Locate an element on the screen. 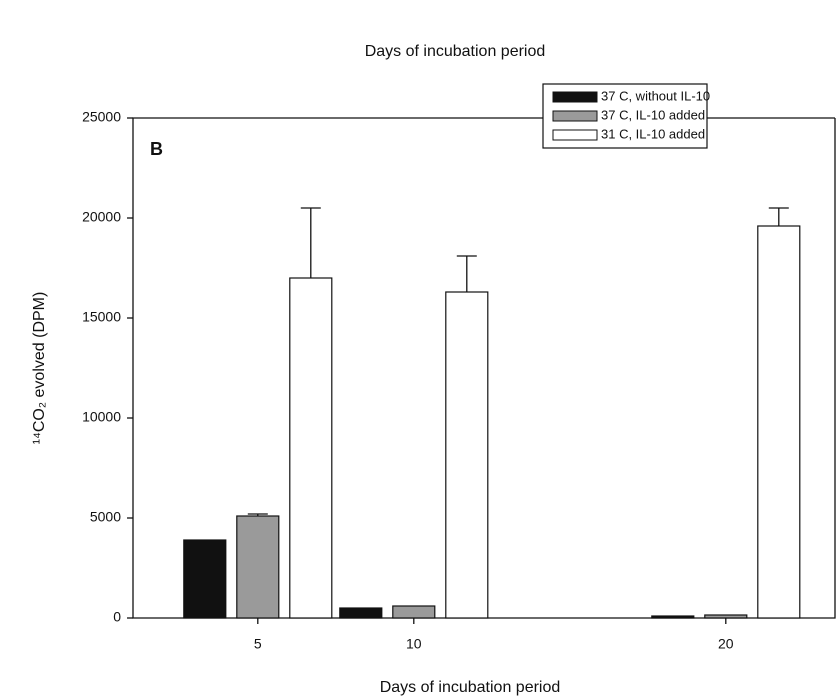 The height and width of the screenshot is (699, 836). legend-label: 37 C, IL-10 added is located at coordinates (653, 114).